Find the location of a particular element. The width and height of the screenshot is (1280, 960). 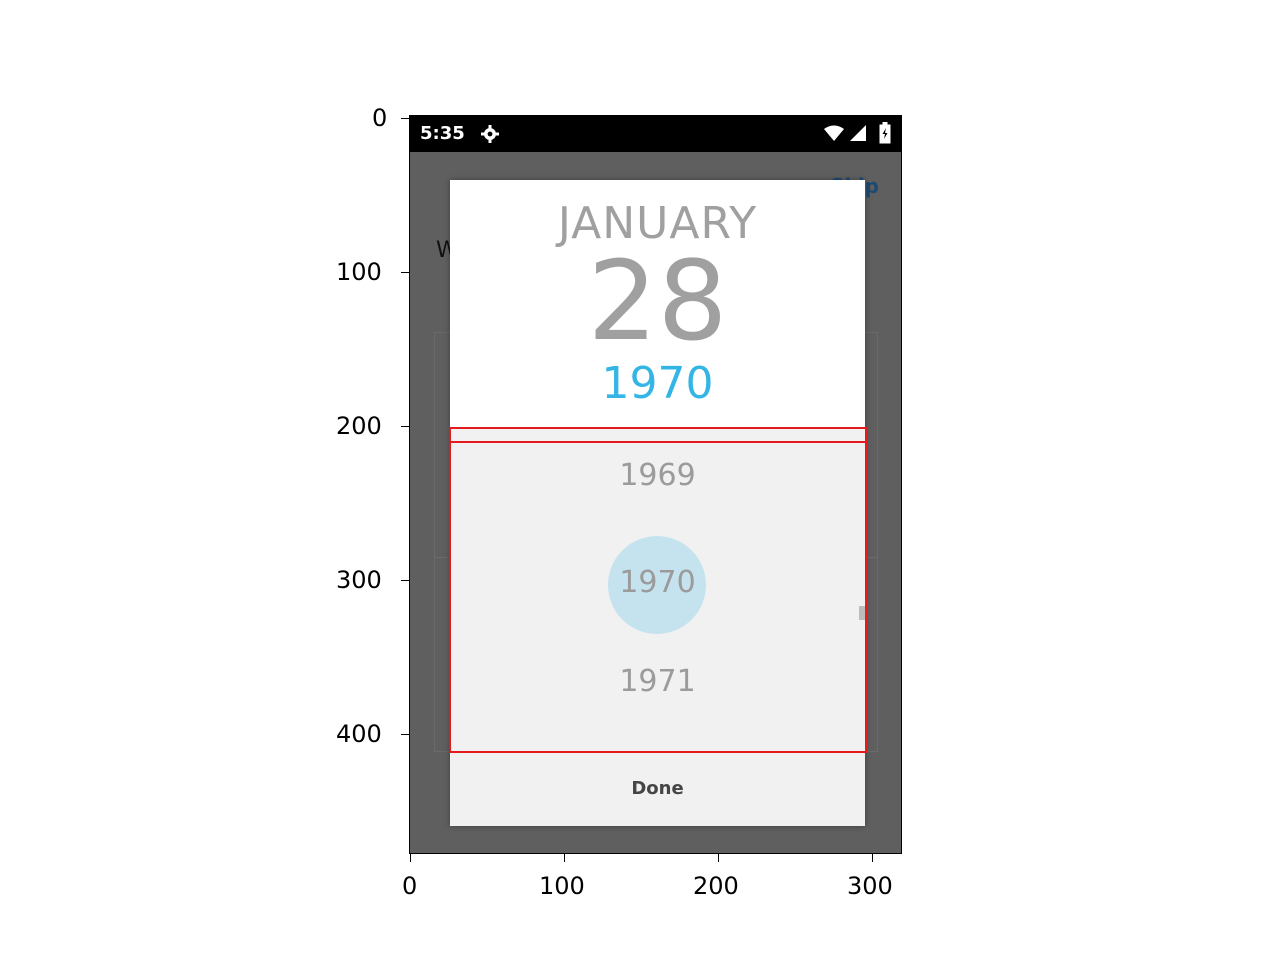

year-item: 1969 is located at coordinates (657, 475).